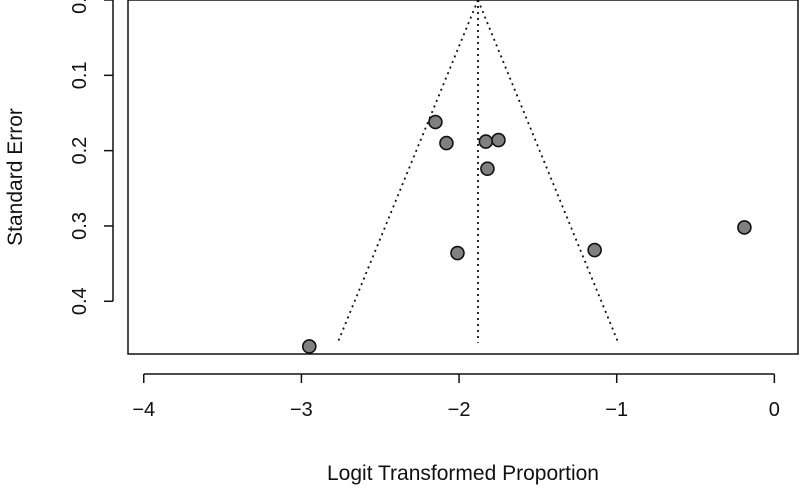  I want to click on x-tick-label: −3, so click(301, 410).